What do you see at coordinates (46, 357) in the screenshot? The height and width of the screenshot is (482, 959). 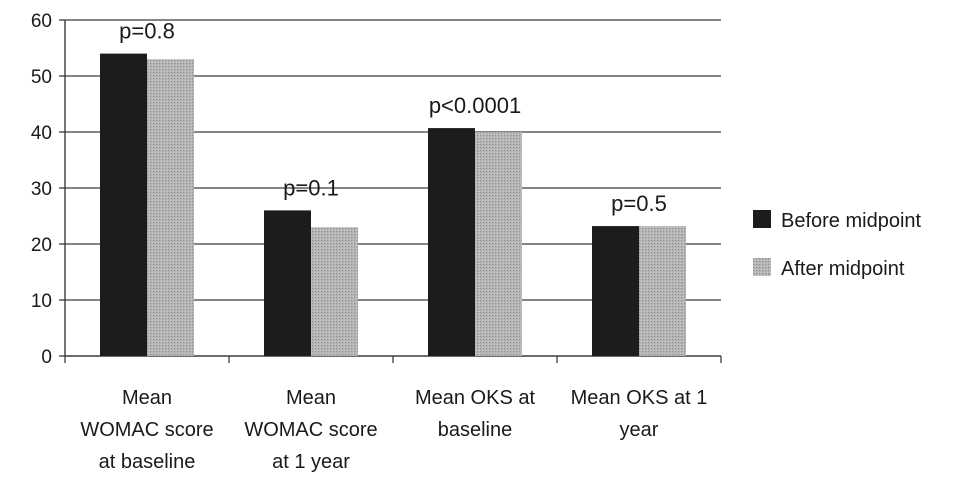 I see `y-tick-label: 0` at bounding box center [46, 357].